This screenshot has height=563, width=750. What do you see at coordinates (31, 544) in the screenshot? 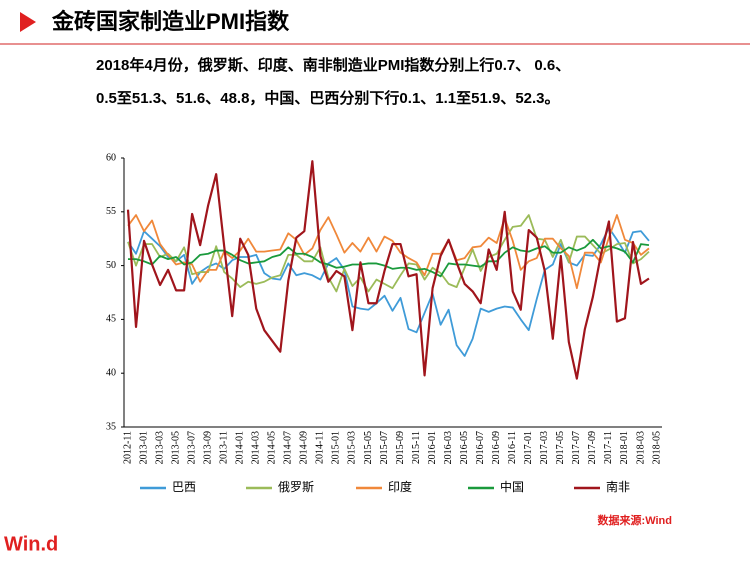
I see `logo: Win.d` at bounding box center [31, 544].